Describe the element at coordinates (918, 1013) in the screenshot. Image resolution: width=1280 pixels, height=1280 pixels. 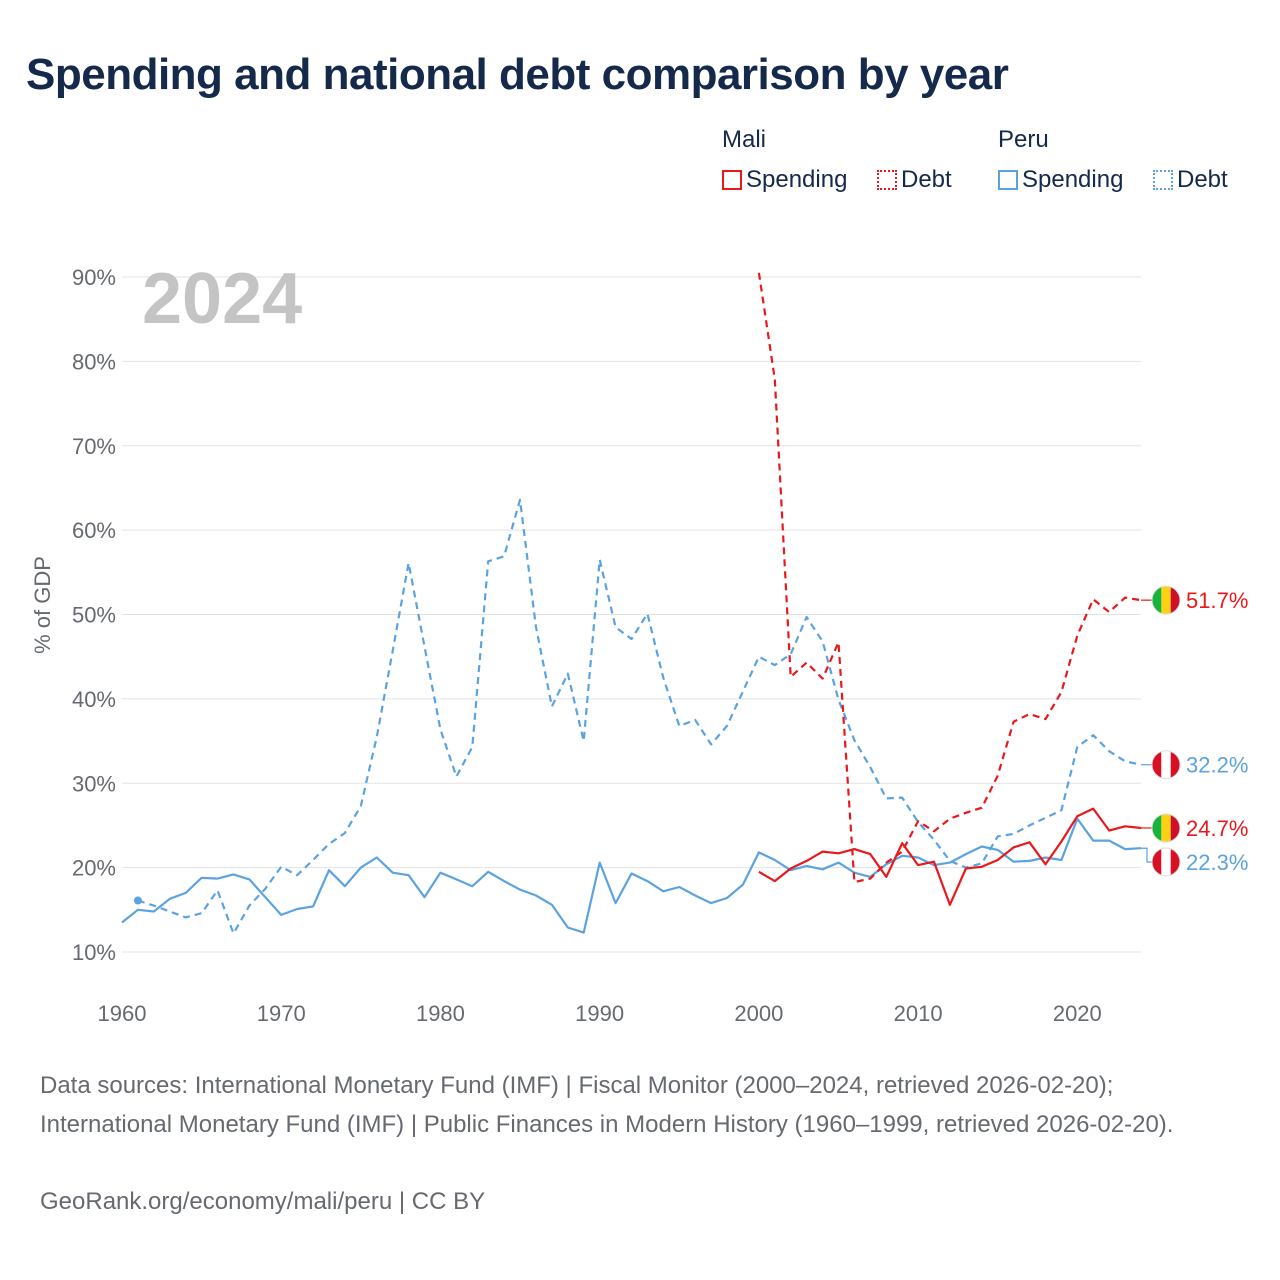
I see `x-tick-label: 2010` at that location.